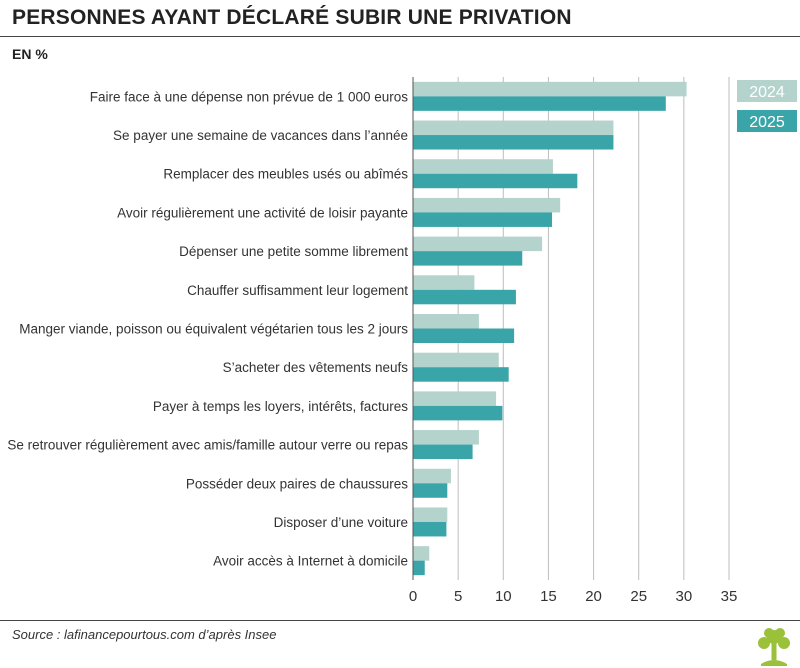 This screenshot has height=668, width=800. I want to click on category-label: Dépenser une petite somme librement, so click(293, 251).